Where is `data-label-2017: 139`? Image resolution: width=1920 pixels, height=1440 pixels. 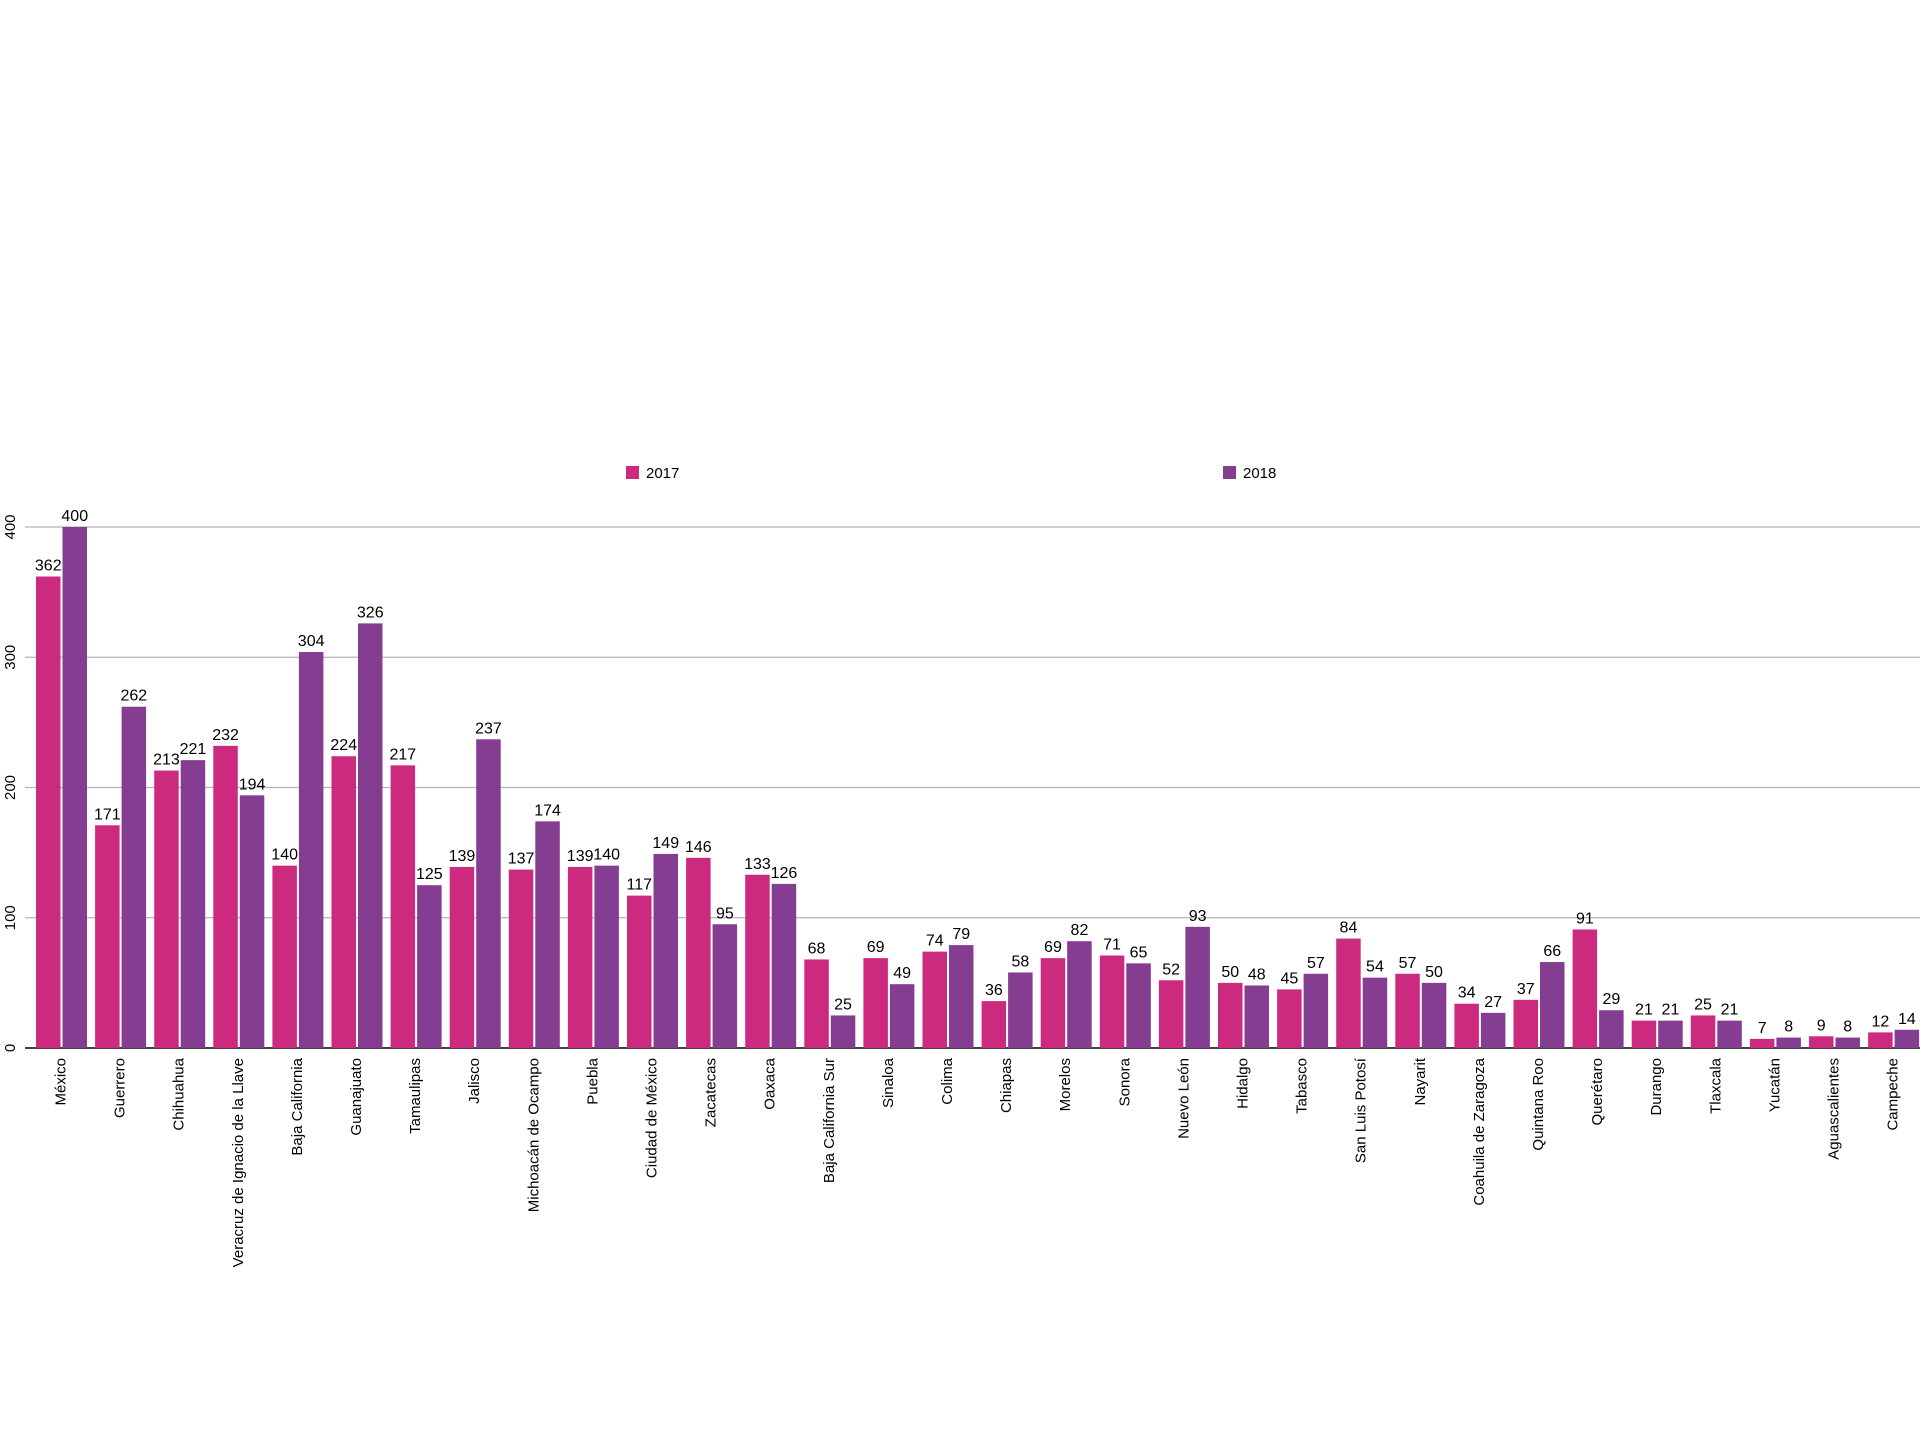 data-label-2017: 139 is located at coordinates (462, 856).